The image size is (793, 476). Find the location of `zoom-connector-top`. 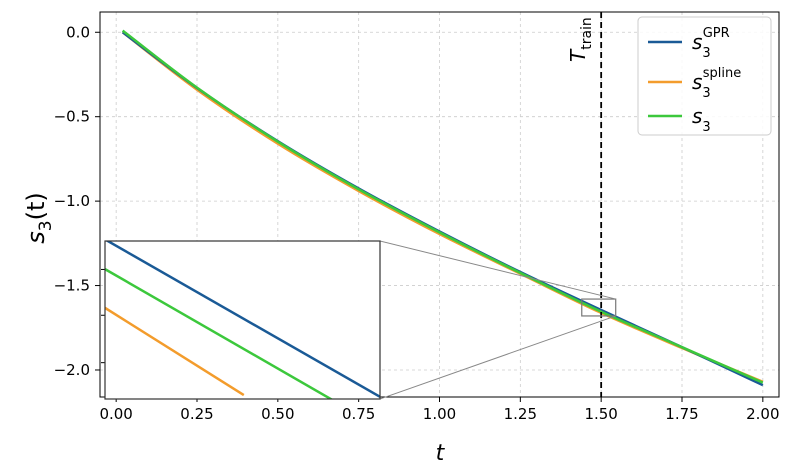

zoom-connector-top is located at coordinates (497, 270).